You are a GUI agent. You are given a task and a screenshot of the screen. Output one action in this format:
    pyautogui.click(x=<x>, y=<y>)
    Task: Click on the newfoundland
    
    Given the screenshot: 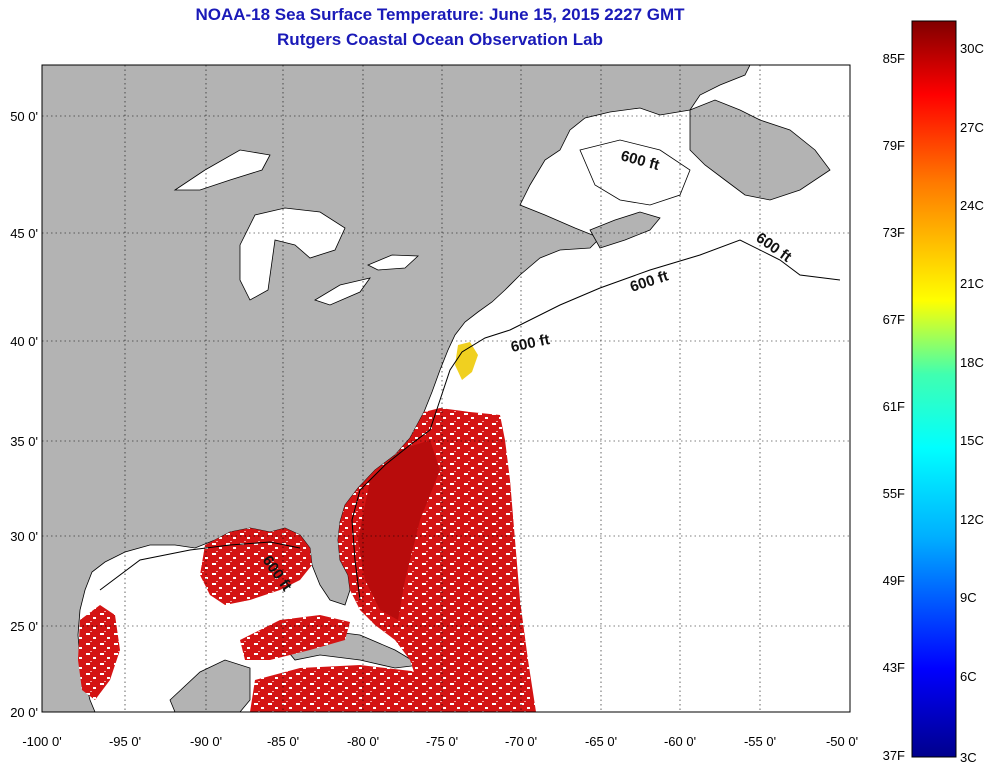 What is the action you would take?
    pyautogui.click(x=760, y=150)
    